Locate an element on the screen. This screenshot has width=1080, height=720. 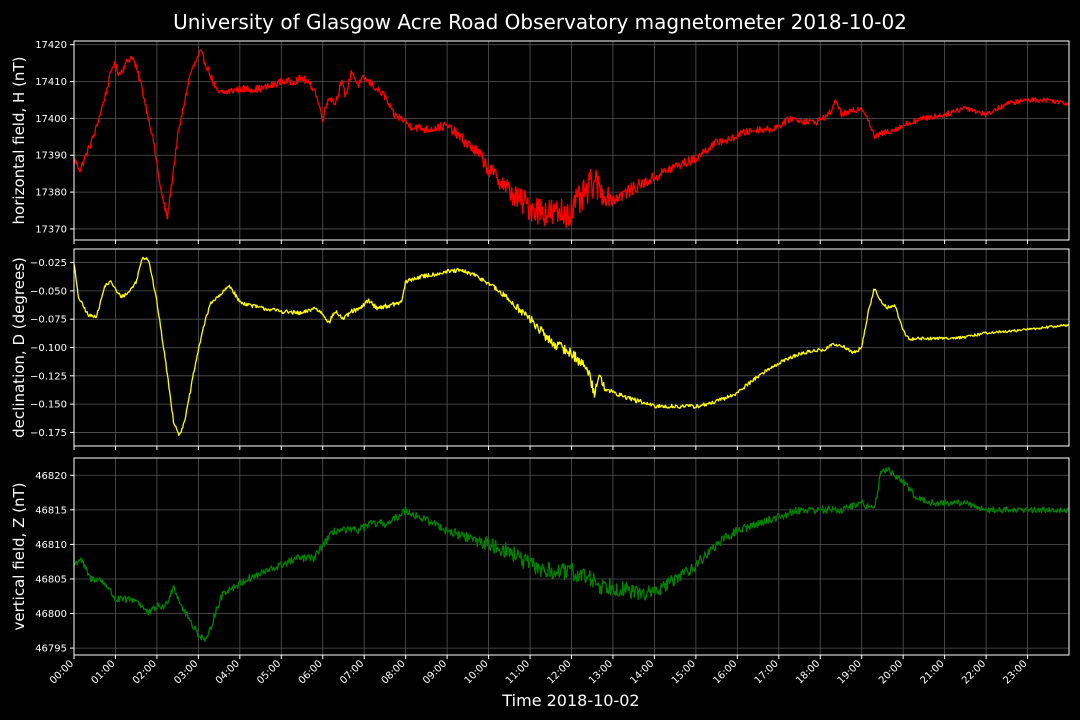
y-tick-label: 46795 is located at coordinates (51, 649).